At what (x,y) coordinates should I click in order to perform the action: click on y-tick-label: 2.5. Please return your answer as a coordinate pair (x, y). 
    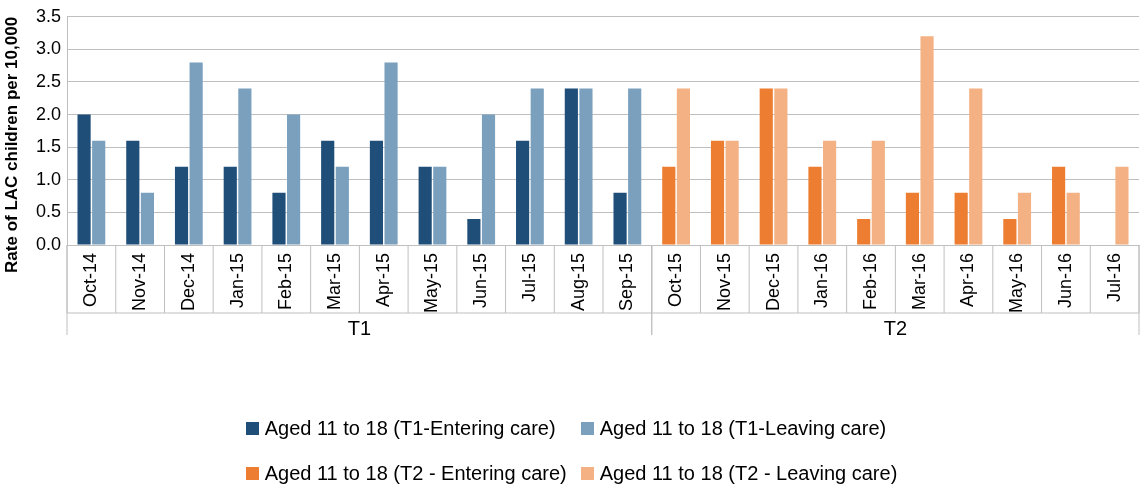
    Looking at the image, I should click on (48, 80).